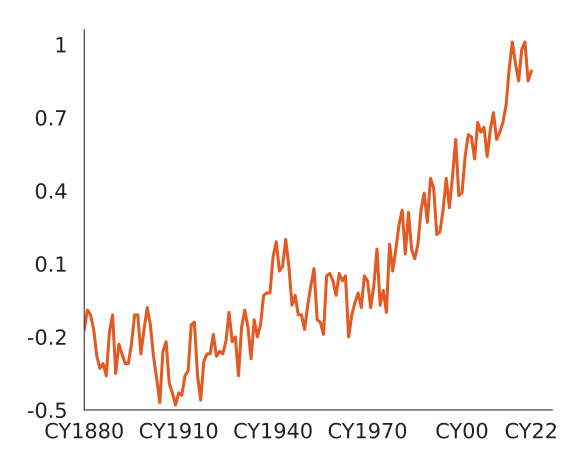 Image resolution: width=585 pixels, height=459 pixels. What do you see at coordinates (47, 410) in the screenshot?
I see `y-tick-label: -0.5` at bounding box center [47, 410].